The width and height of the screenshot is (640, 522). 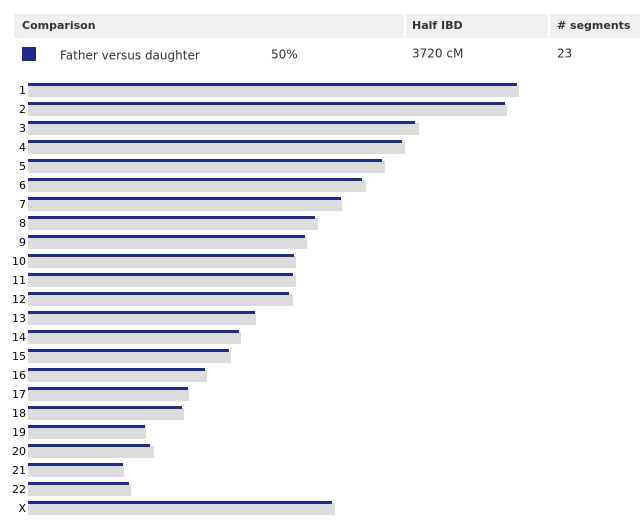 I want to click on category-label: 18, so click(x=19, y=413).